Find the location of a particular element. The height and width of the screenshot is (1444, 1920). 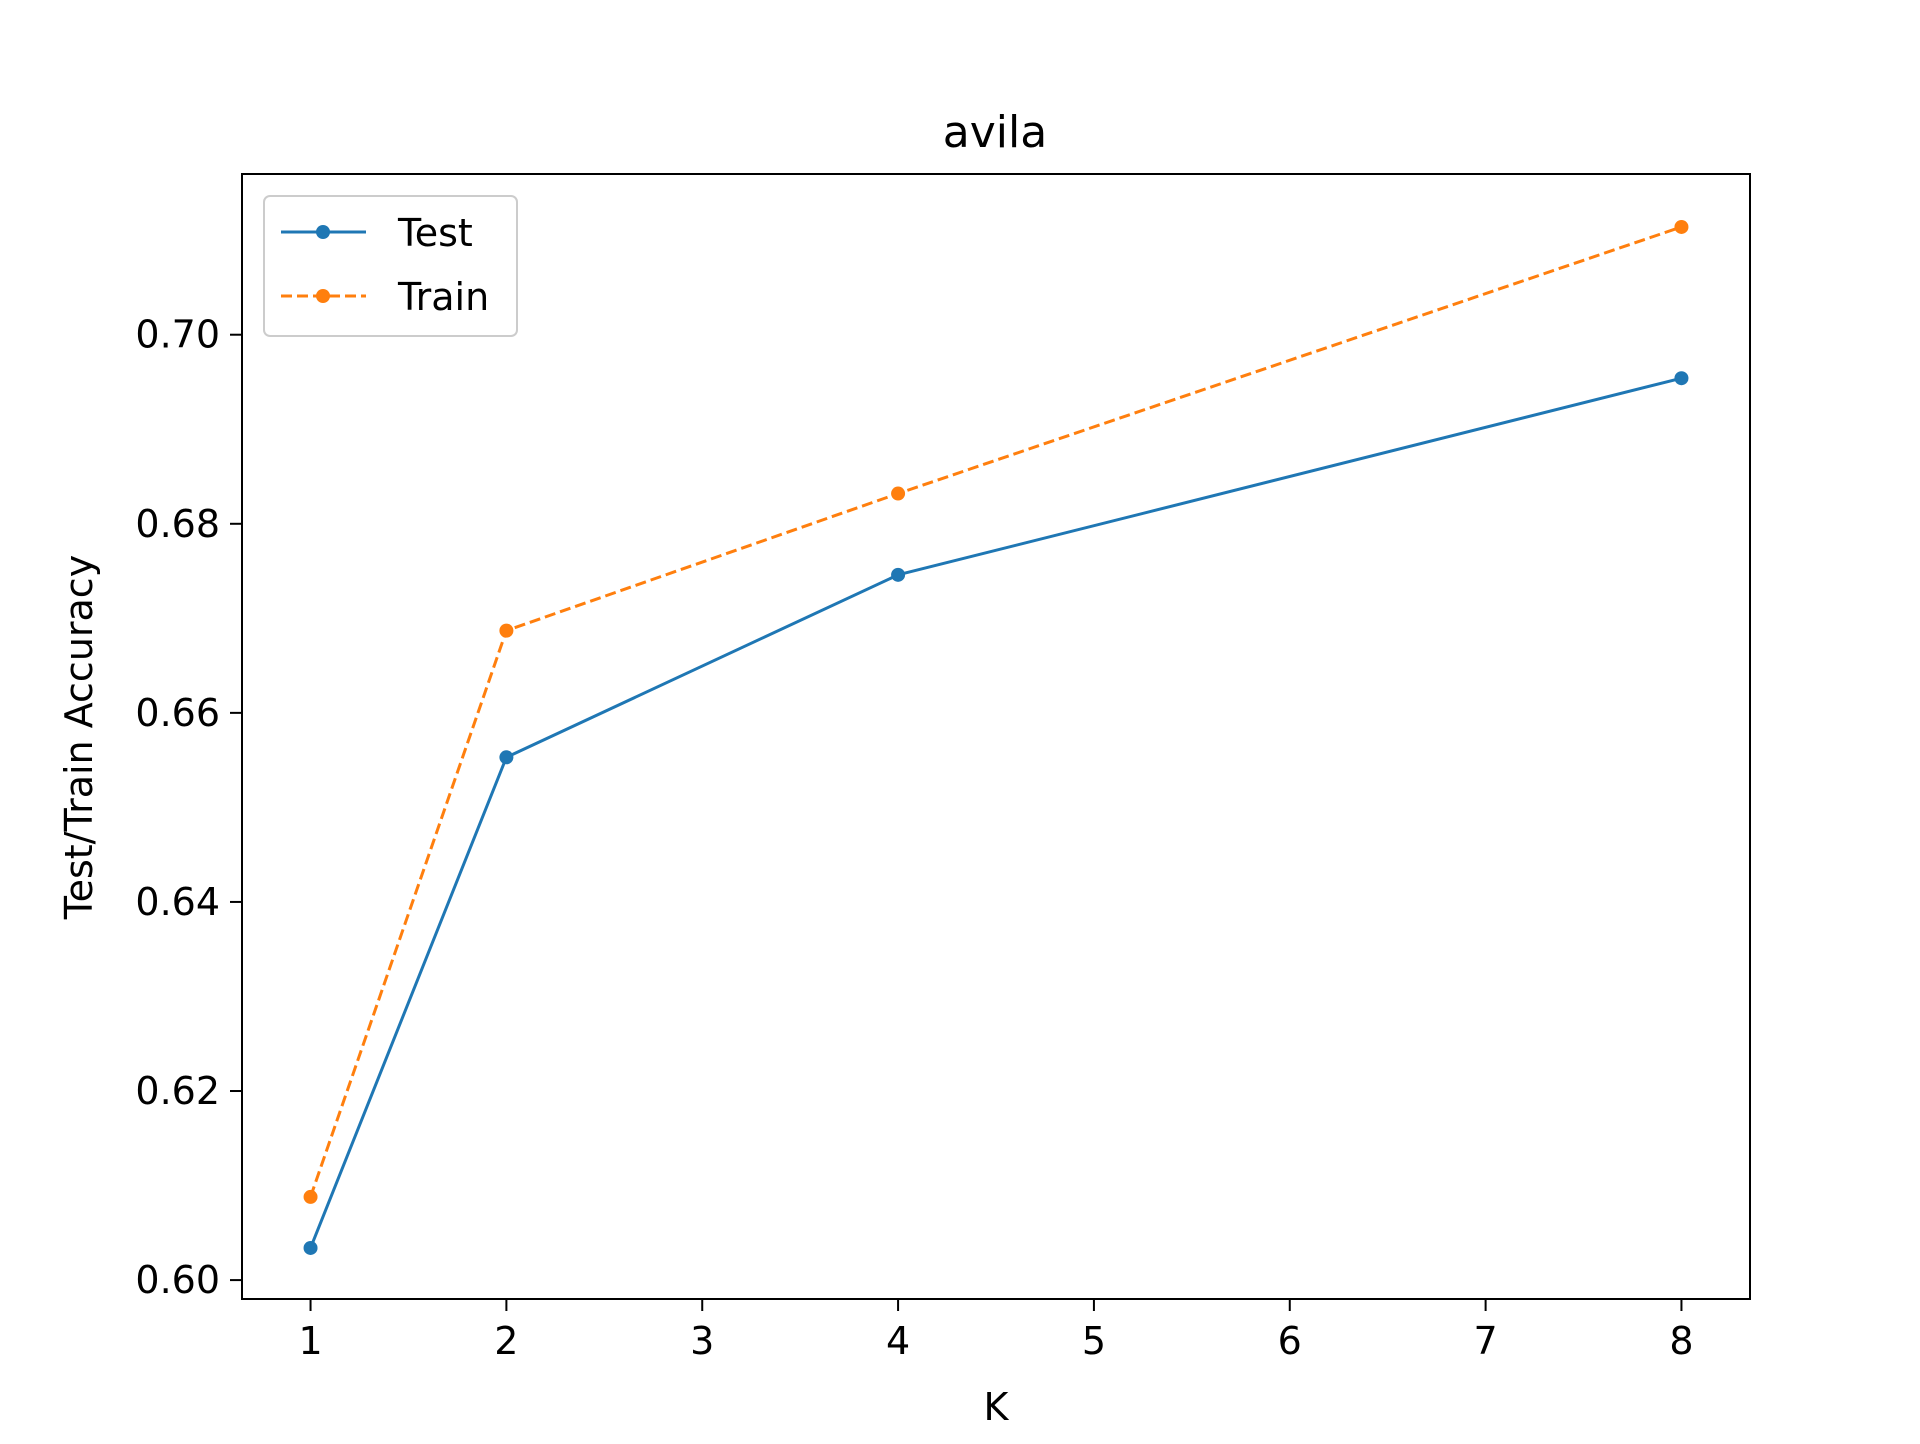

legend-test-label: Test is located at coordinates (435, 233).